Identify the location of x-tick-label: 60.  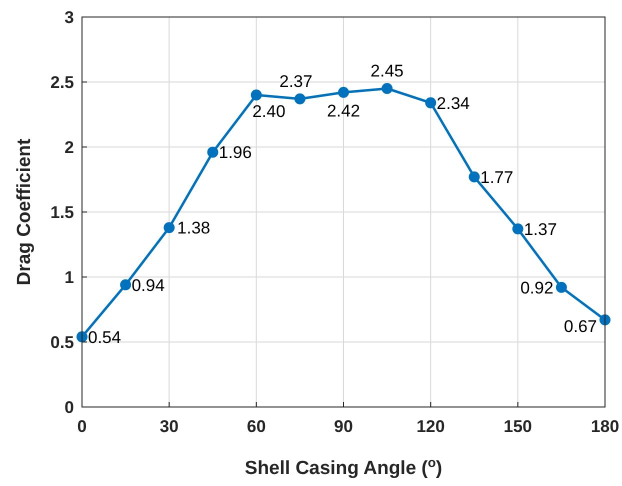
(256, 426).